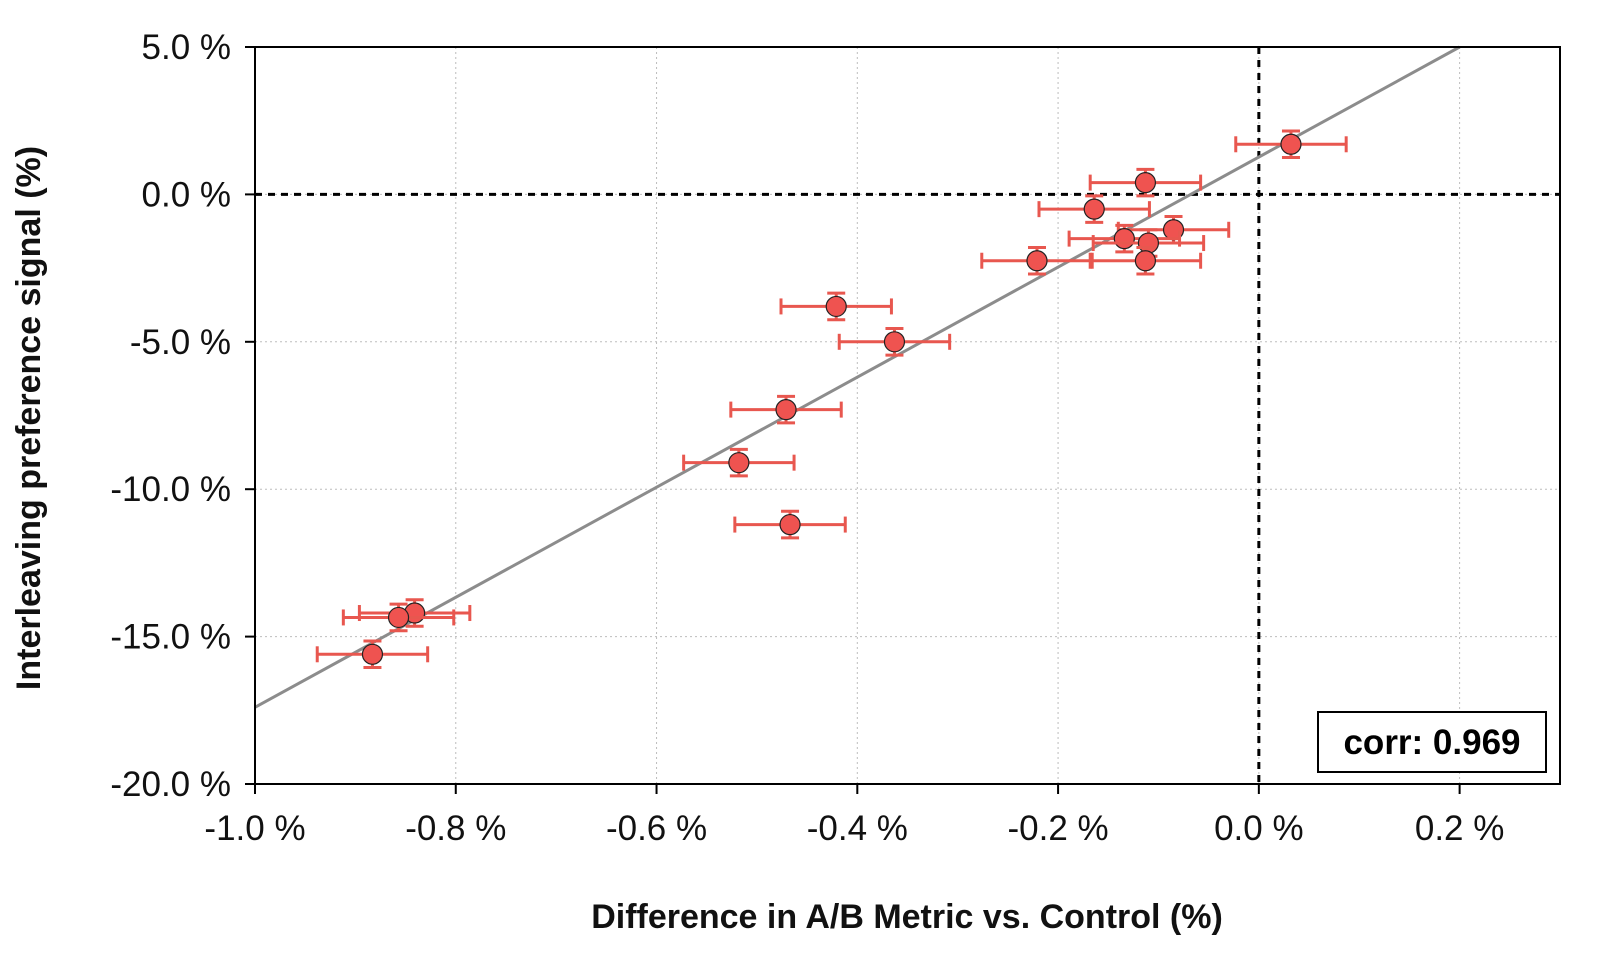 This screenshot has width=1600, height=978. Describe the element at coordinates (187, 194) in the screenshot. I see `y-tick-label: 0.0 %` at that location.